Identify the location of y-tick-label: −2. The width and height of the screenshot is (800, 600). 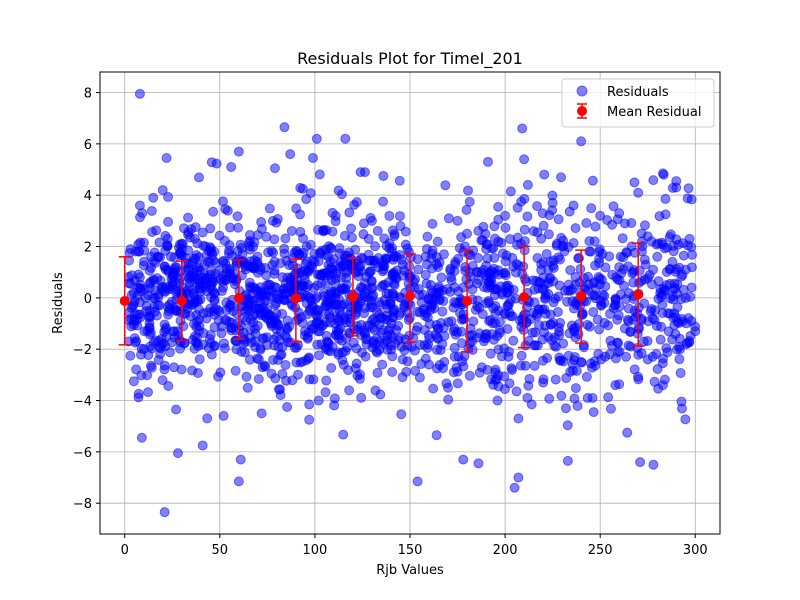
(82, 350).